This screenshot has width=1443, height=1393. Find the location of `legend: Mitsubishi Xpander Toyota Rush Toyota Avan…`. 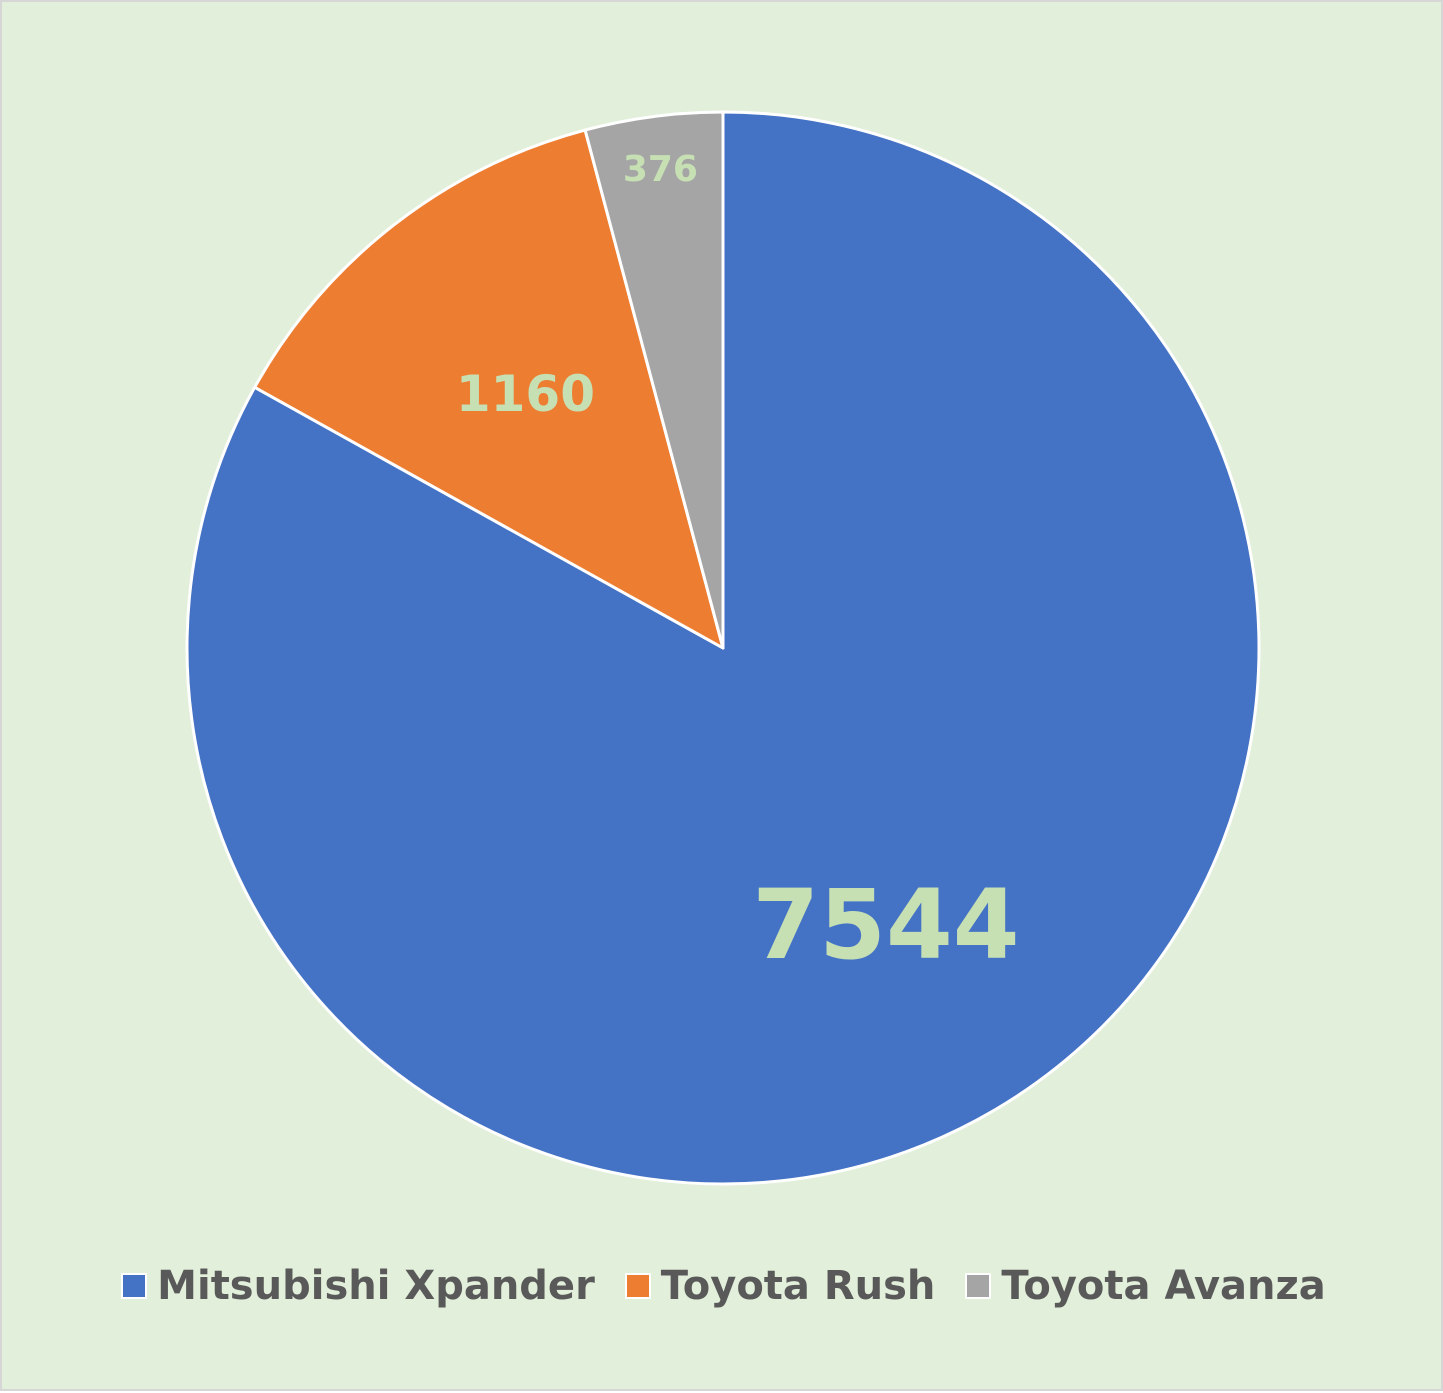

legend: Mitsubishi Xpander Toyota Rush Toyota Avan… is located at coordinates (722, 1286).